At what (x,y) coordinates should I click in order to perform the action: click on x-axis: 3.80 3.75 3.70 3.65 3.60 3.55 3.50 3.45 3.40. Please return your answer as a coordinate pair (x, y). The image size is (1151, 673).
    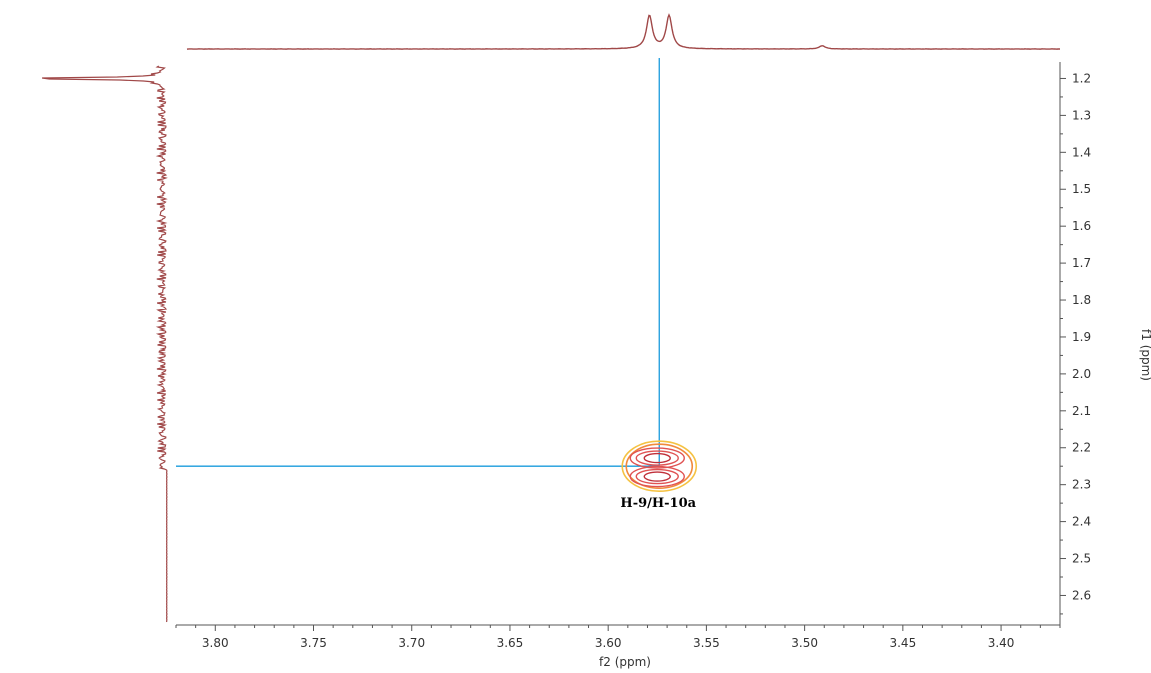
    Looking at the image, I should click on (618, 637).